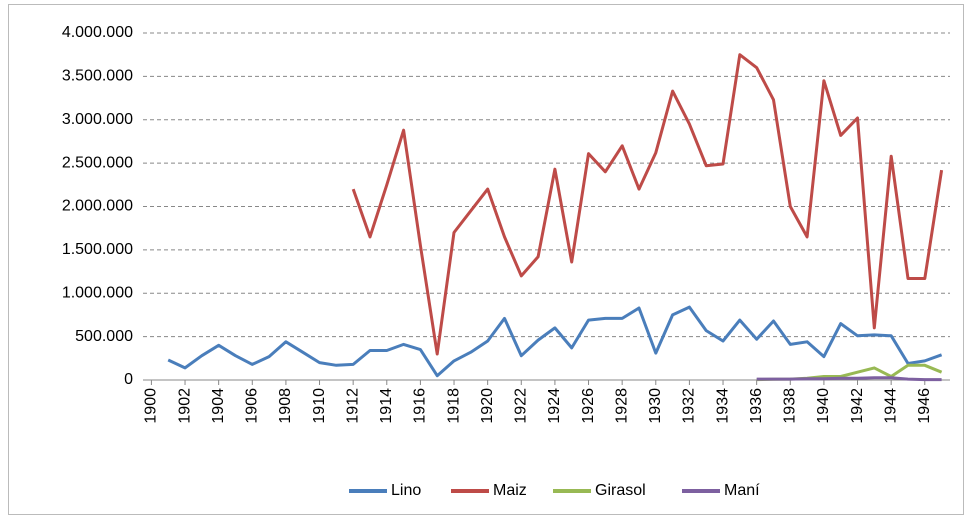  I want to click on legend-label: Maiz, so click(510, 490).